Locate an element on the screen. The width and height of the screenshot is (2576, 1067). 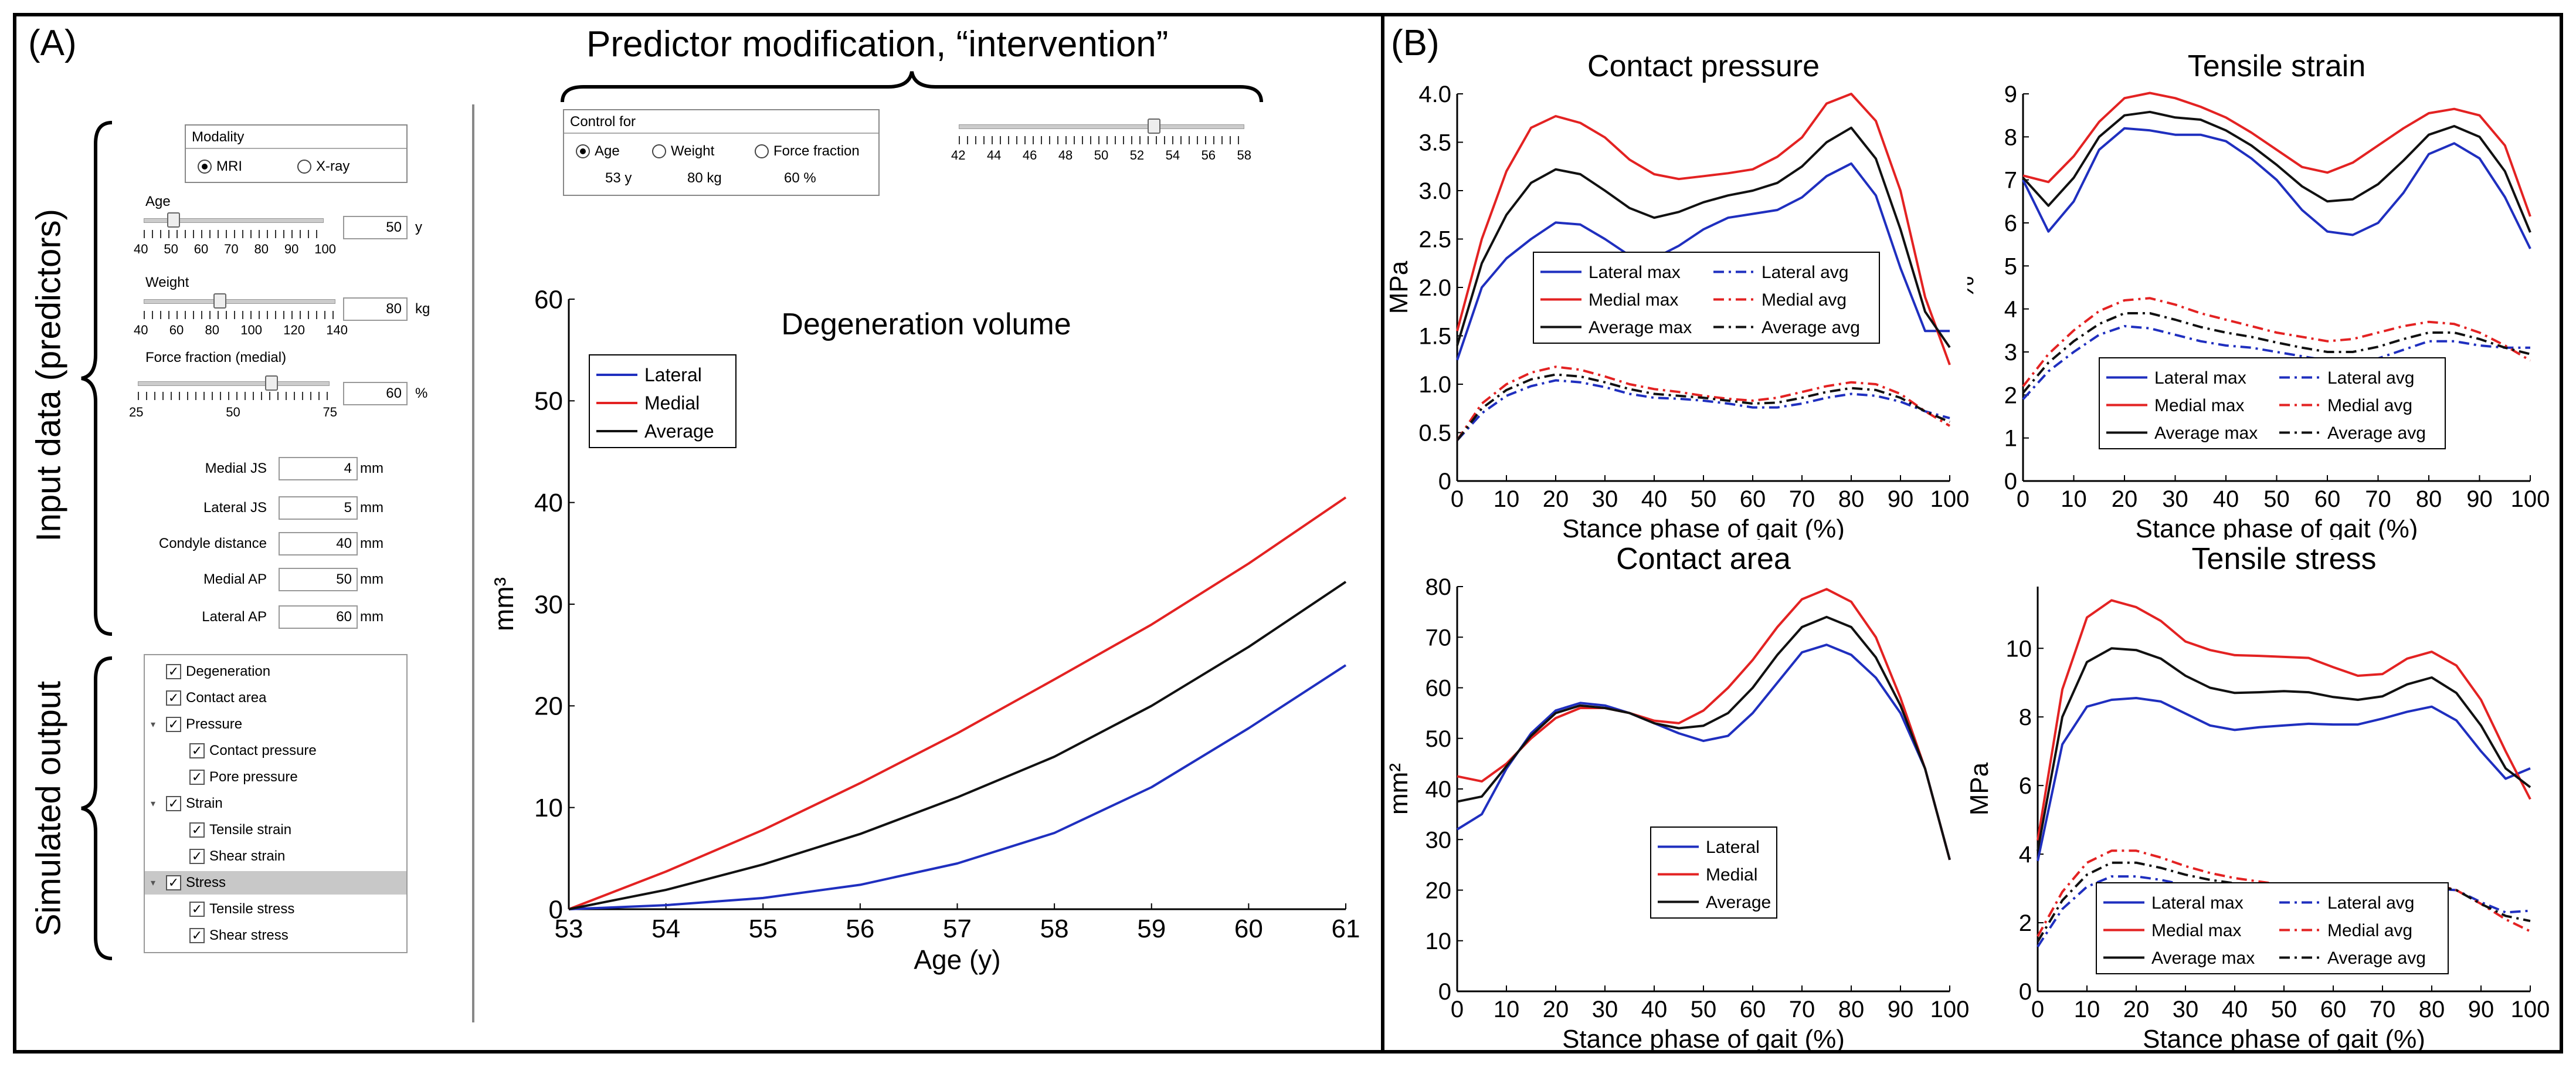
output-tree-item: ✓ Pore pressure is located at coordinates (275, 777).